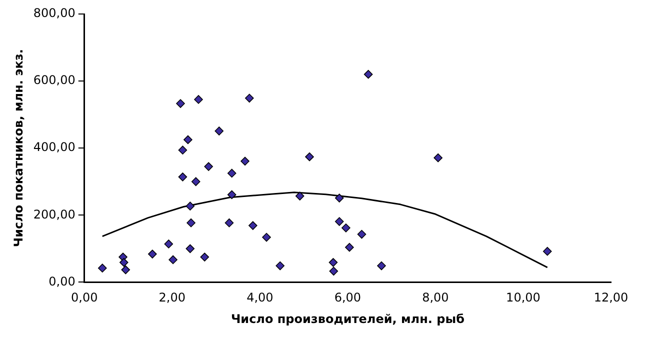 The width and height of the screenshot is (655, 337). What do you see at coordinates (611, 297) in the screenshot?
I see `x-tick-label: 12,00` at bounding box center [611, 297].